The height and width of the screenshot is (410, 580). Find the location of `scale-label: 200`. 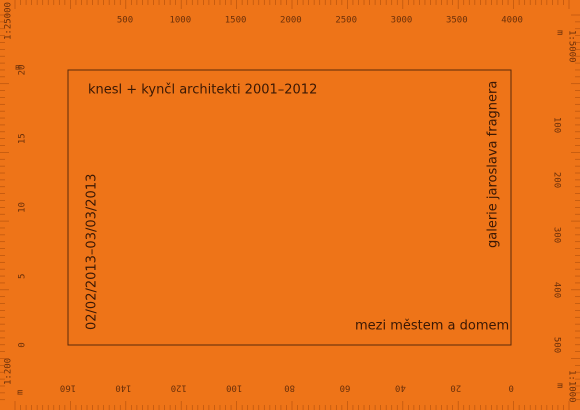

scale-label: 200 is located at coordinates (557, 180).